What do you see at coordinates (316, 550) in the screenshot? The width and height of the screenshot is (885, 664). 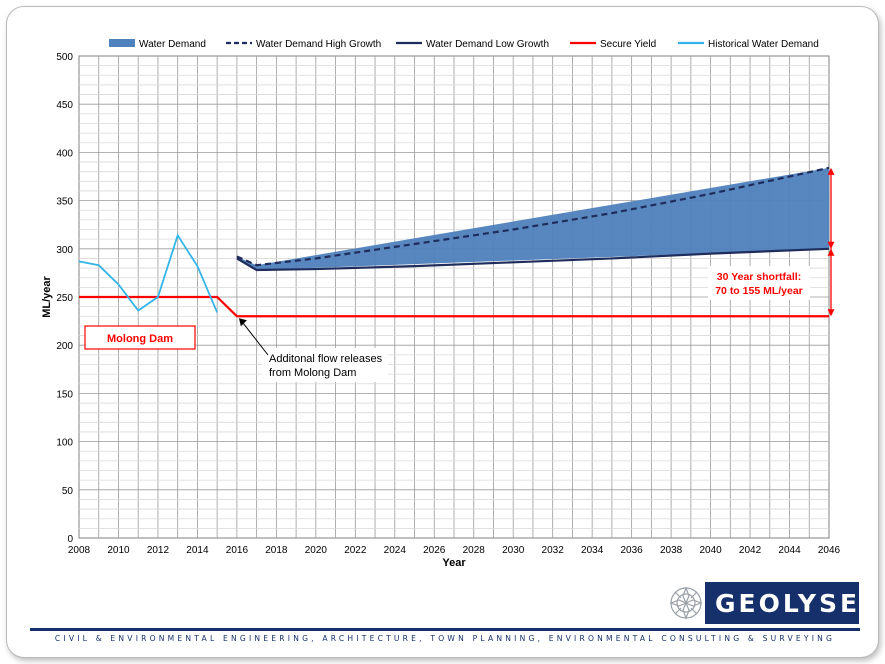 I see `x-tick-label: 2020` at bounding box center [316, 550].